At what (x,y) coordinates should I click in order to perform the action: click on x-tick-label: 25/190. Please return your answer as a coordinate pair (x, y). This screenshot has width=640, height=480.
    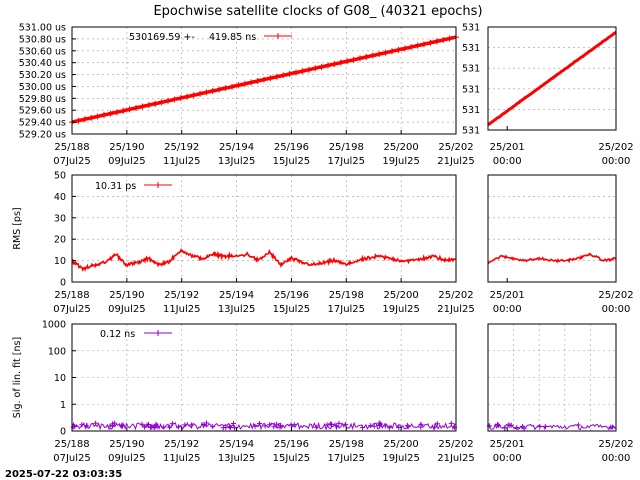
    Looking at the image, I should click on (126, 147).